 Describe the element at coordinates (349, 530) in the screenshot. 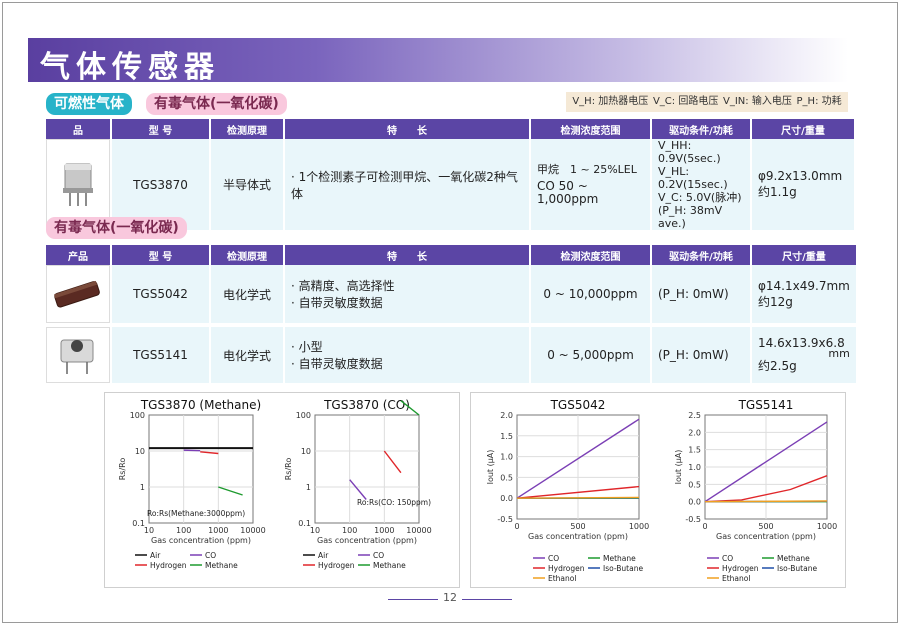

I see `x-tick-label: 100` at that location.